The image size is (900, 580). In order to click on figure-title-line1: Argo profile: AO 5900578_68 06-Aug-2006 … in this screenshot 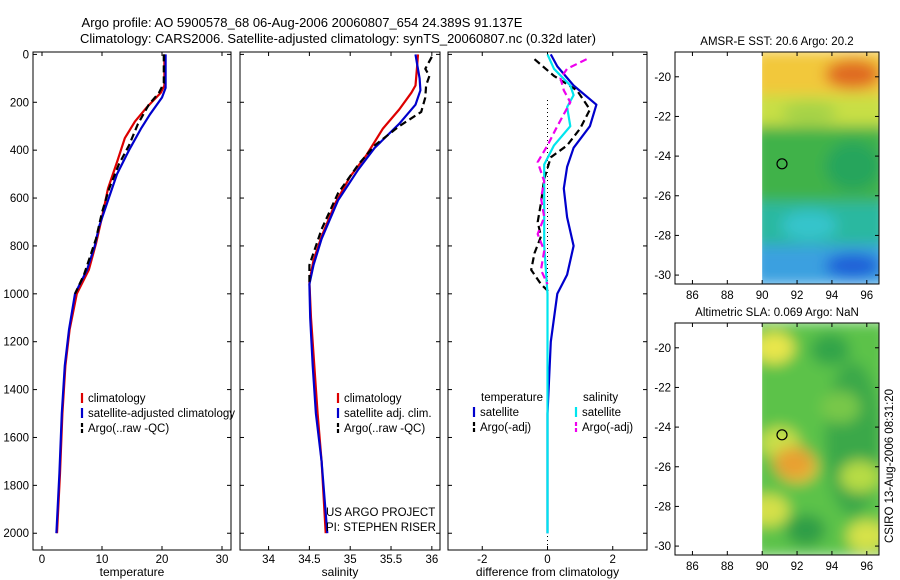, I will do `click(302, 22)`.